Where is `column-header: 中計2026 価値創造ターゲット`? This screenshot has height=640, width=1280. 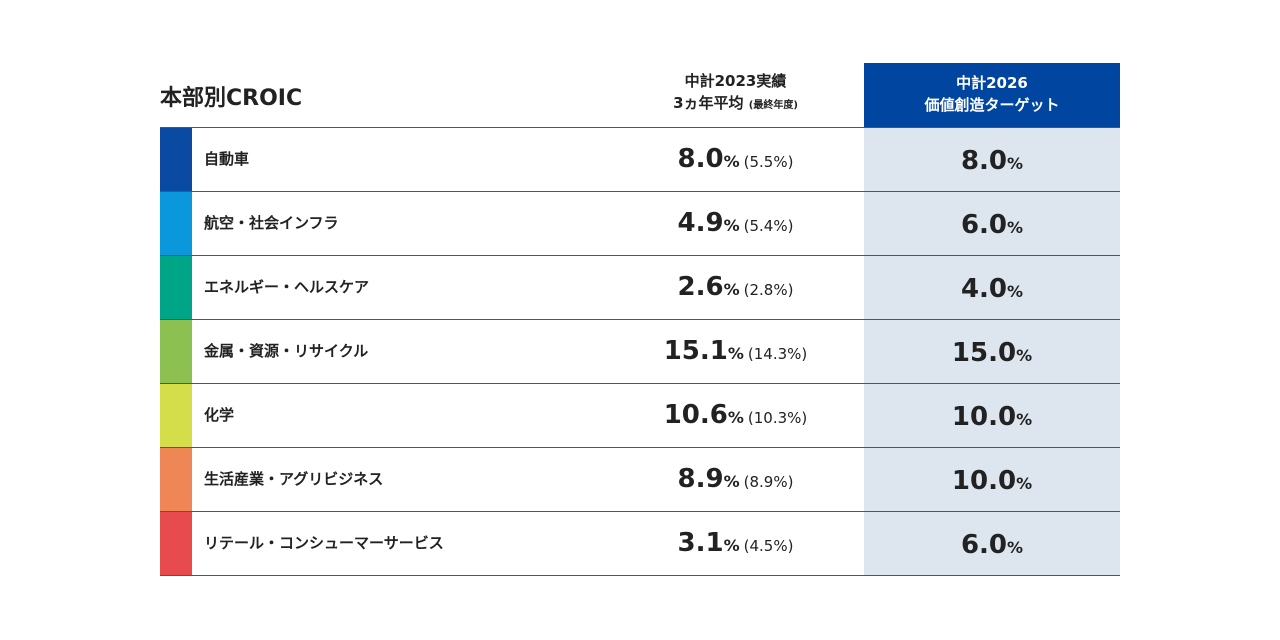
column-header: 中計2026 価値創造ターゲット is located at coordinates (992, 95).